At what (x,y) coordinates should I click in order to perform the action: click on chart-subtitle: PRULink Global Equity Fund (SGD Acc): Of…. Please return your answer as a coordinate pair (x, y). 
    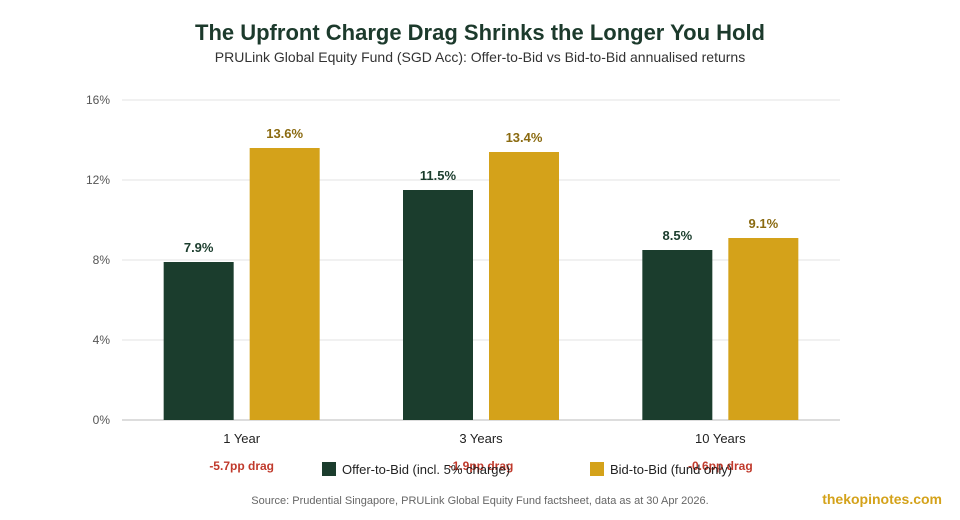
    Looking at the image, I should click on (480, 57).